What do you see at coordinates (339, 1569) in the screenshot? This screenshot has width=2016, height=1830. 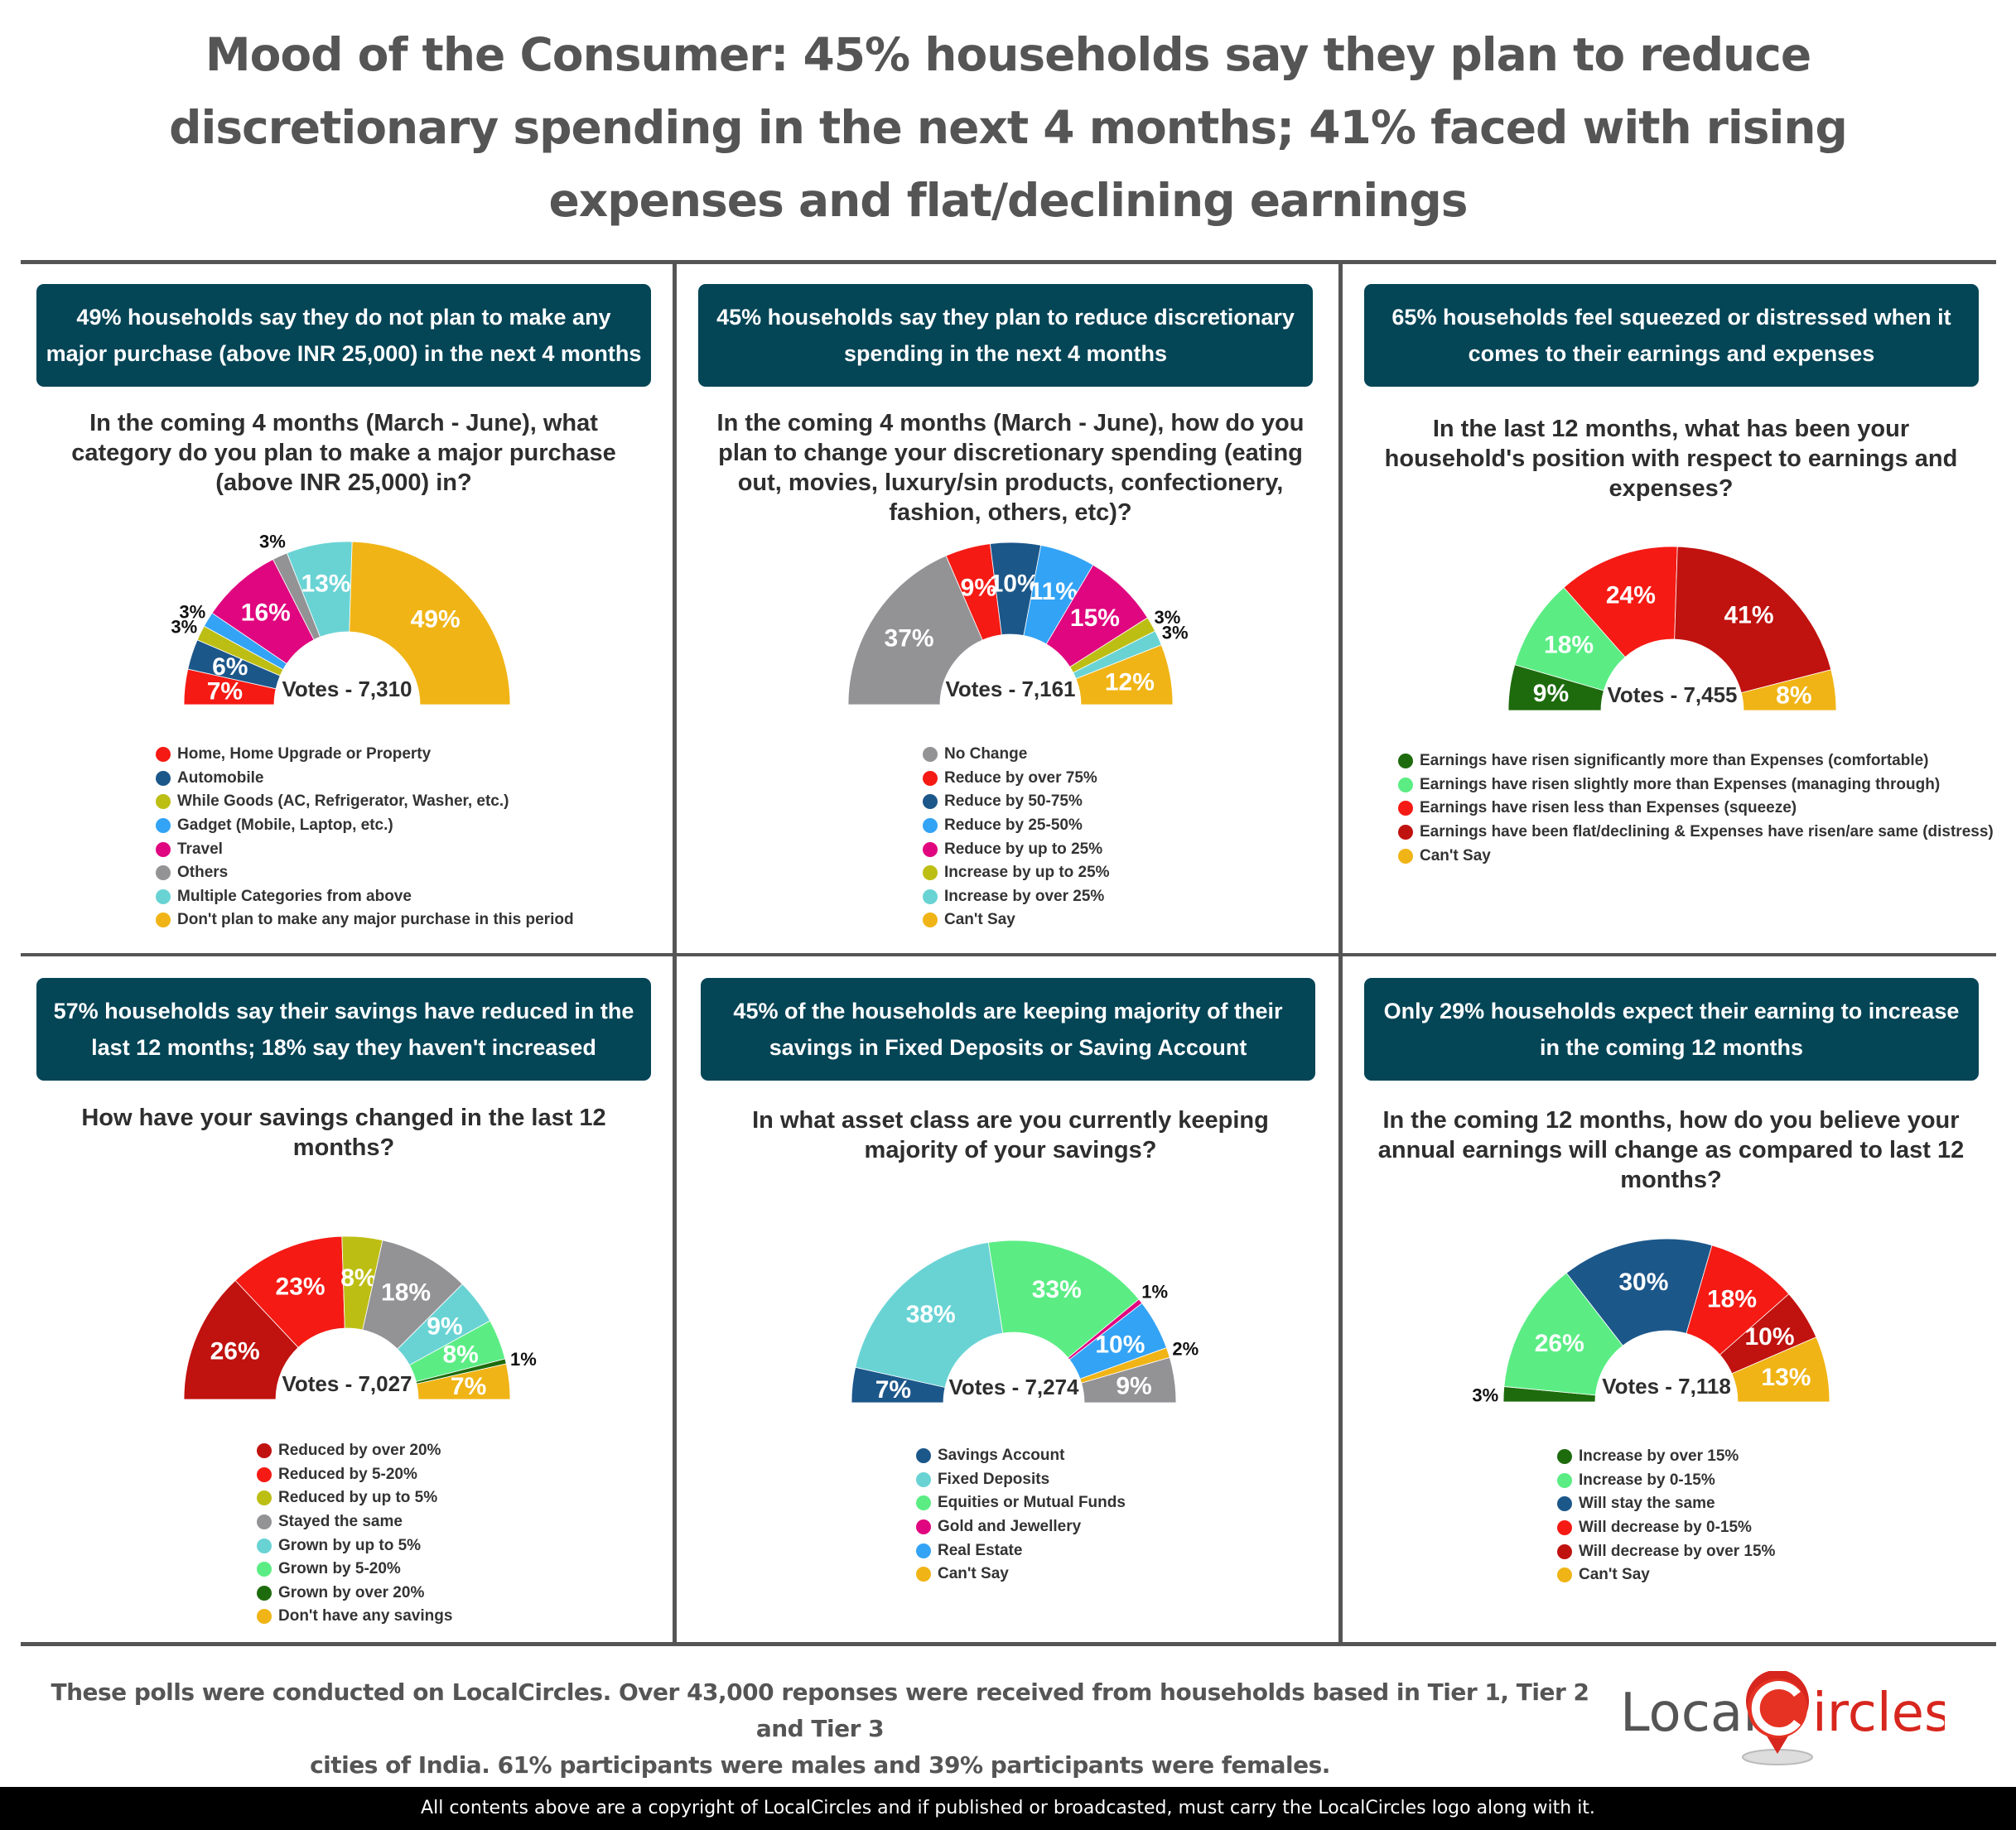 I see `legend-label: Grown by 5-20%` at bounding box center [339, 1569].